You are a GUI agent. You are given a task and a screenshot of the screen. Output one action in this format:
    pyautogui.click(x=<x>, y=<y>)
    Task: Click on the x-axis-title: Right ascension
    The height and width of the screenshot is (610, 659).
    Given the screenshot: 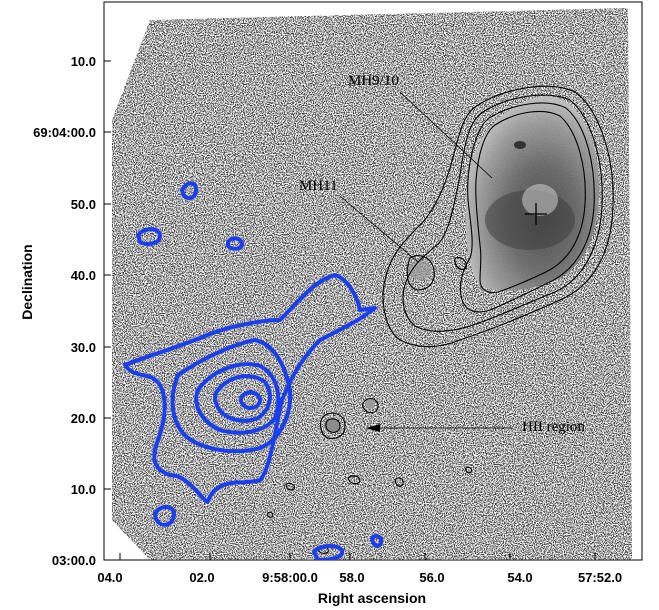 What is the action you would take?
    pyautogui.click(x=372, y=598)
    